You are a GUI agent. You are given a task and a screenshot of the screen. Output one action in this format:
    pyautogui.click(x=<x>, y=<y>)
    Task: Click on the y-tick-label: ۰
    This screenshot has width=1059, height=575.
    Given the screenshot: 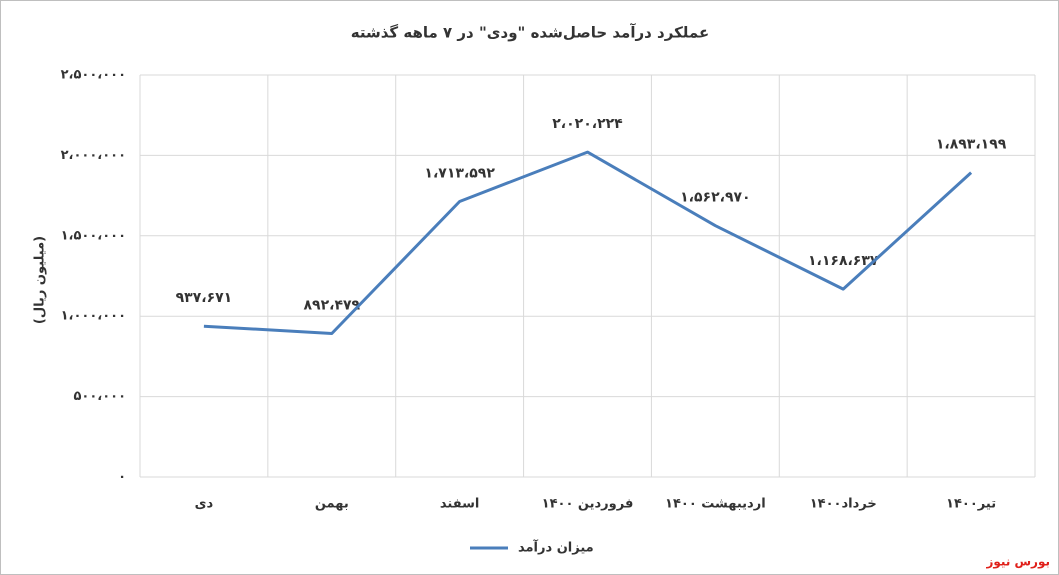 What is the action you would take?
    pyautogui.click(x=122, y=477)
    